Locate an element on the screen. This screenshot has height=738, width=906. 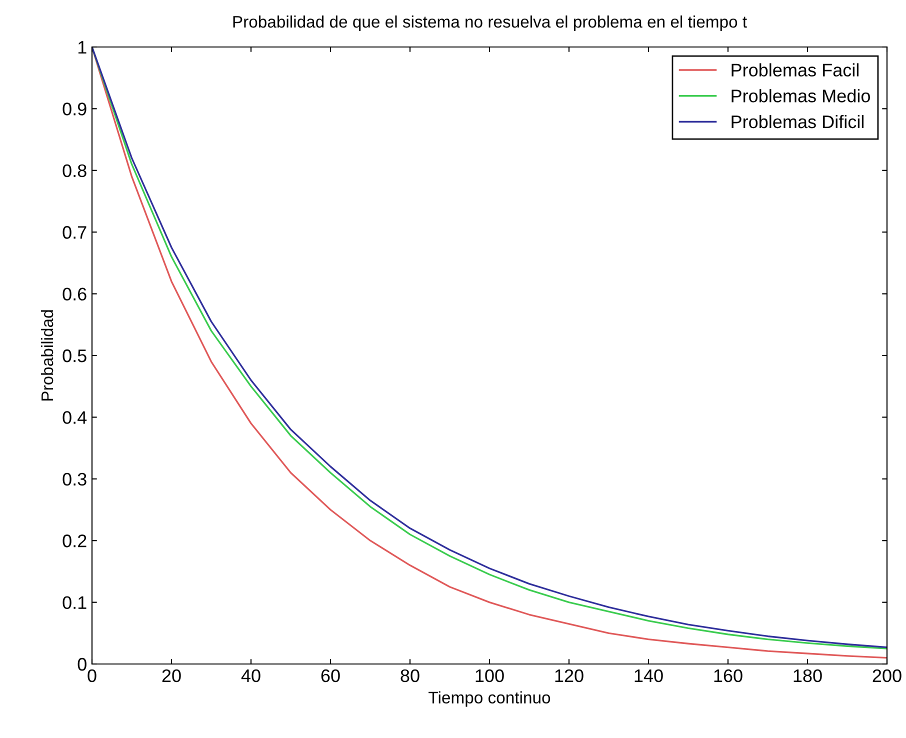
legend-label: Problemas Medio is located at coordinates (801, 95).